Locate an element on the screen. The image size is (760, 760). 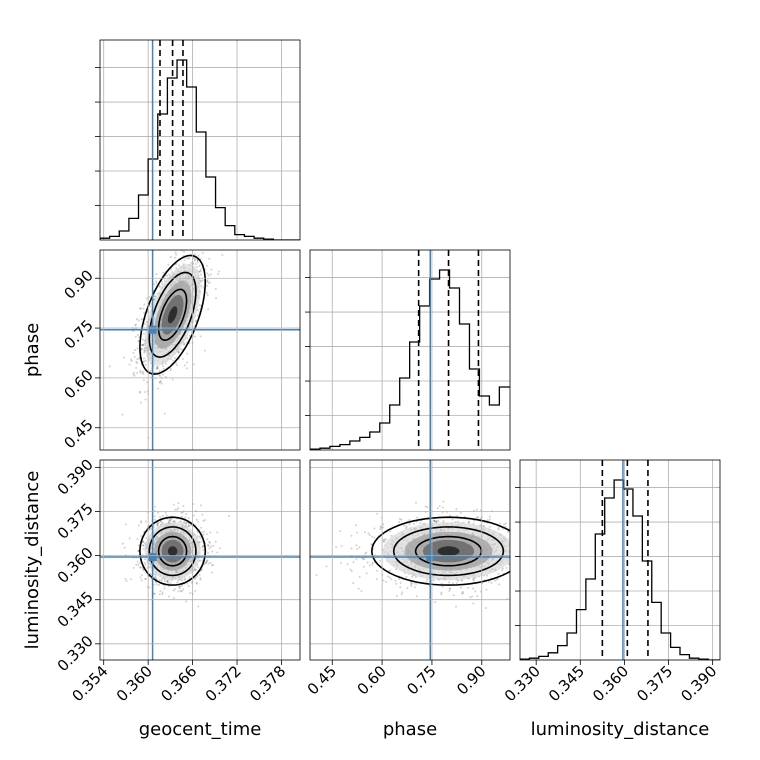
xtick-label-geocent_time-2: 0.366 is located at coordinates (178, 683).